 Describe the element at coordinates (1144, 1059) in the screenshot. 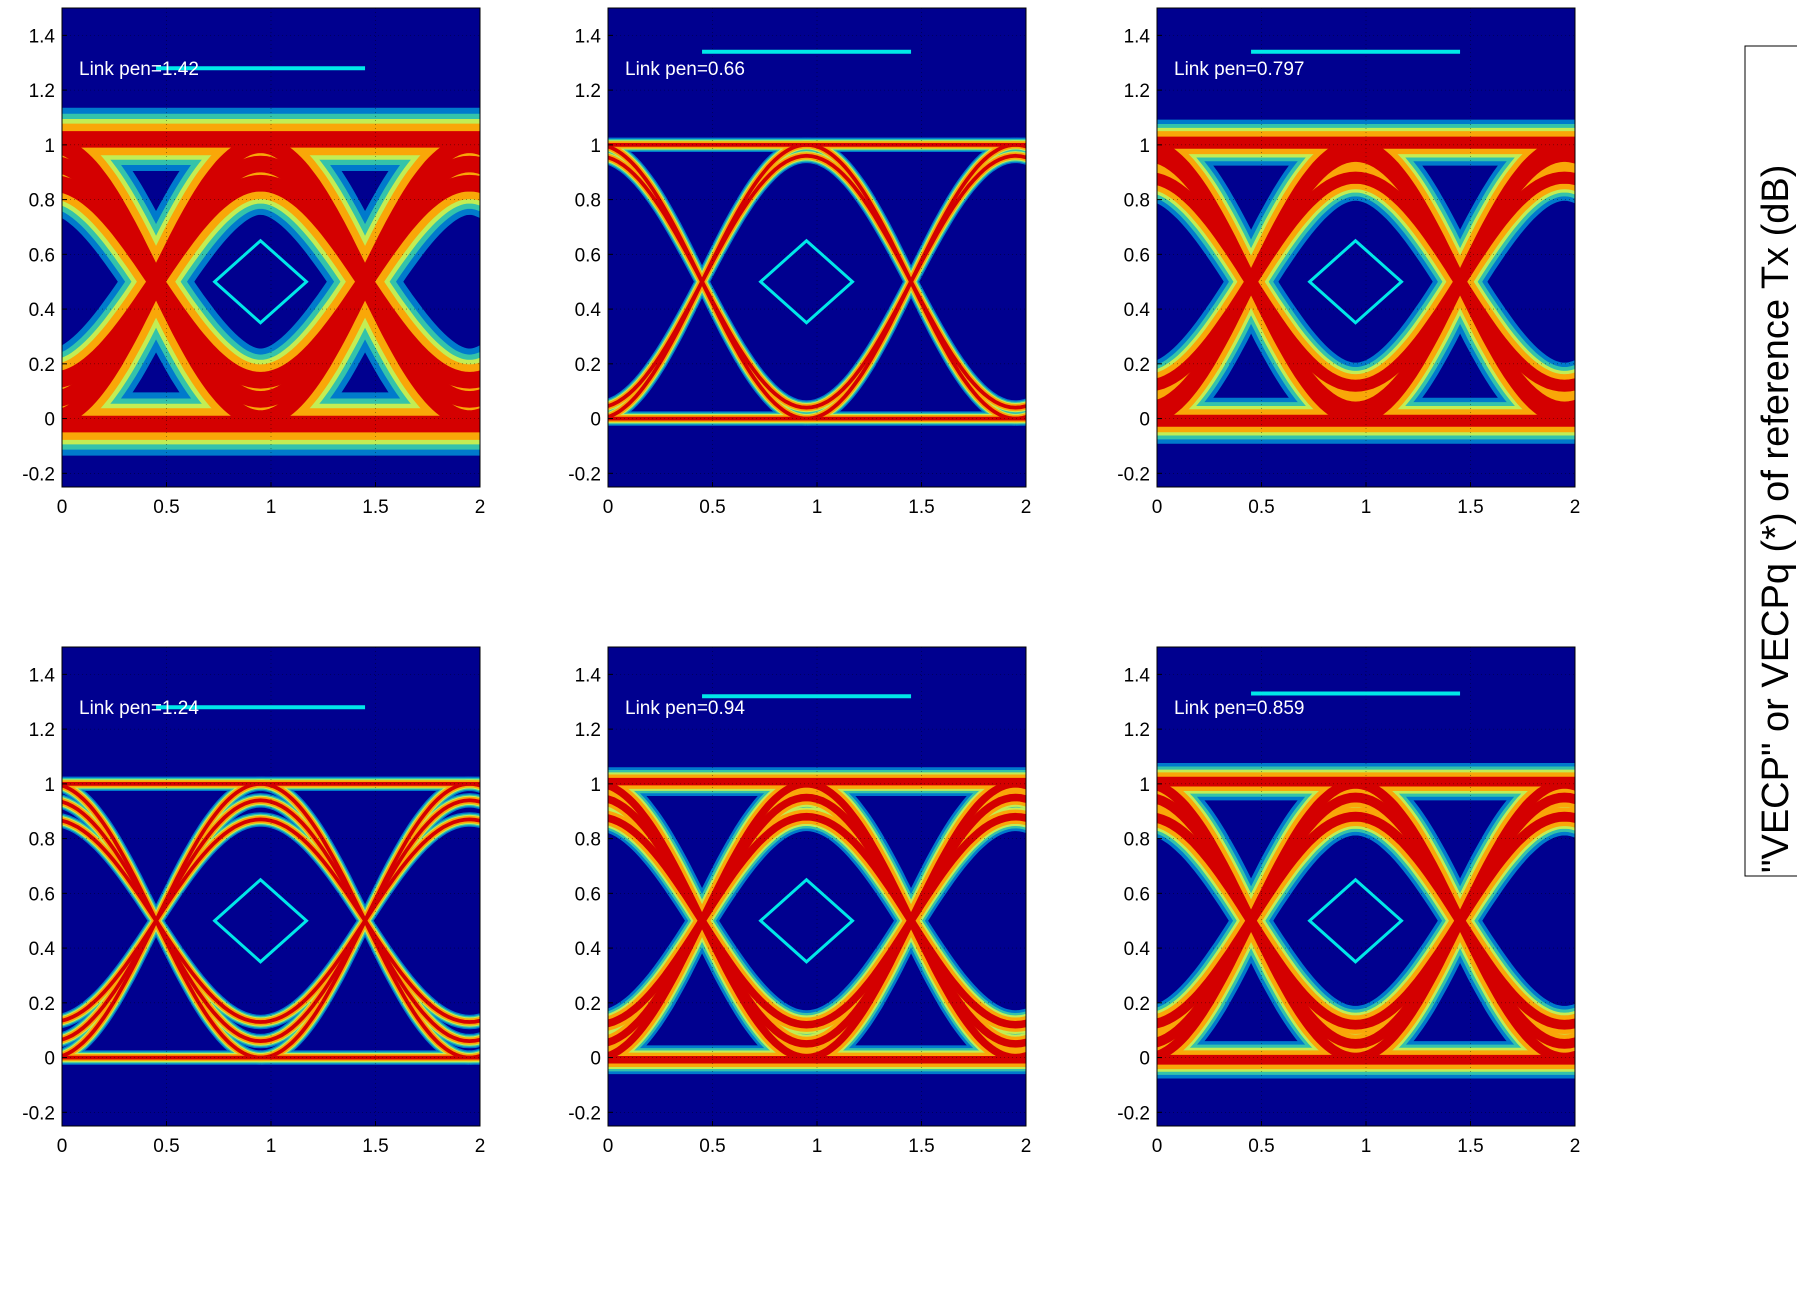

I see `y-tick-label: 0` at that location.